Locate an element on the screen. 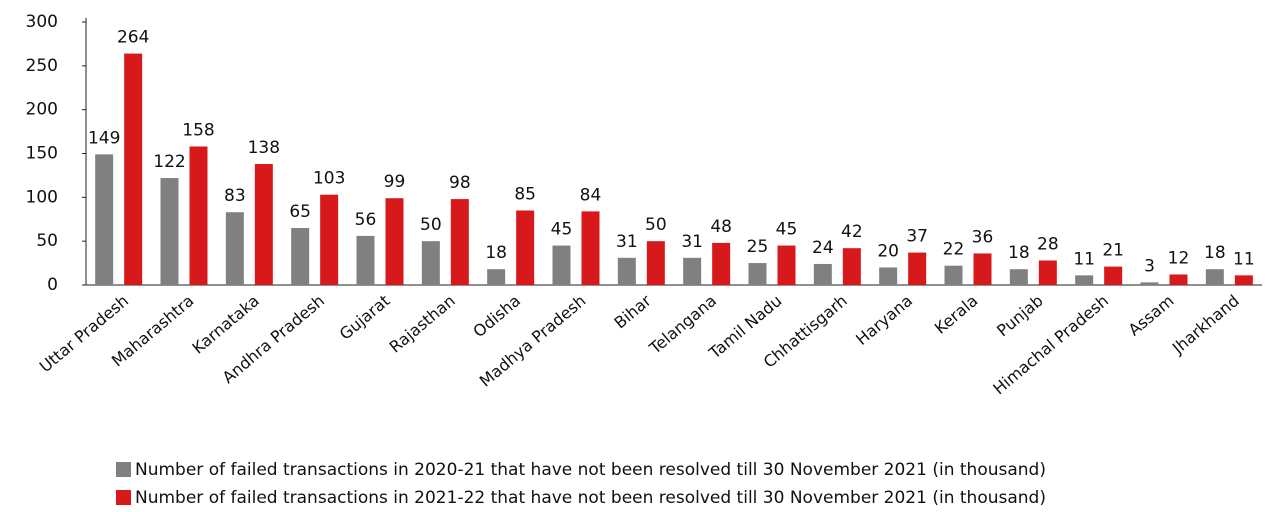 This screenshot has width=1266, height=512. value-label: 3 is located at coordinates (1149, 266).